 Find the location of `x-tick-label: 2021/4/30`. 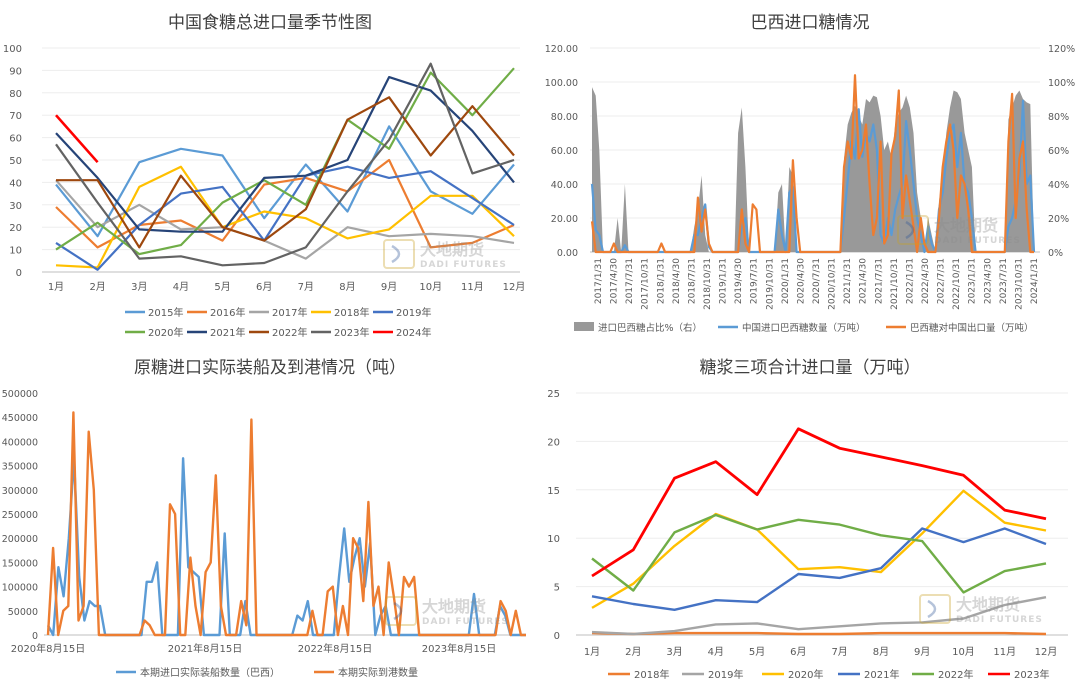

x-tick-label: 2021/4/30 is located at coordinates (864, 281).